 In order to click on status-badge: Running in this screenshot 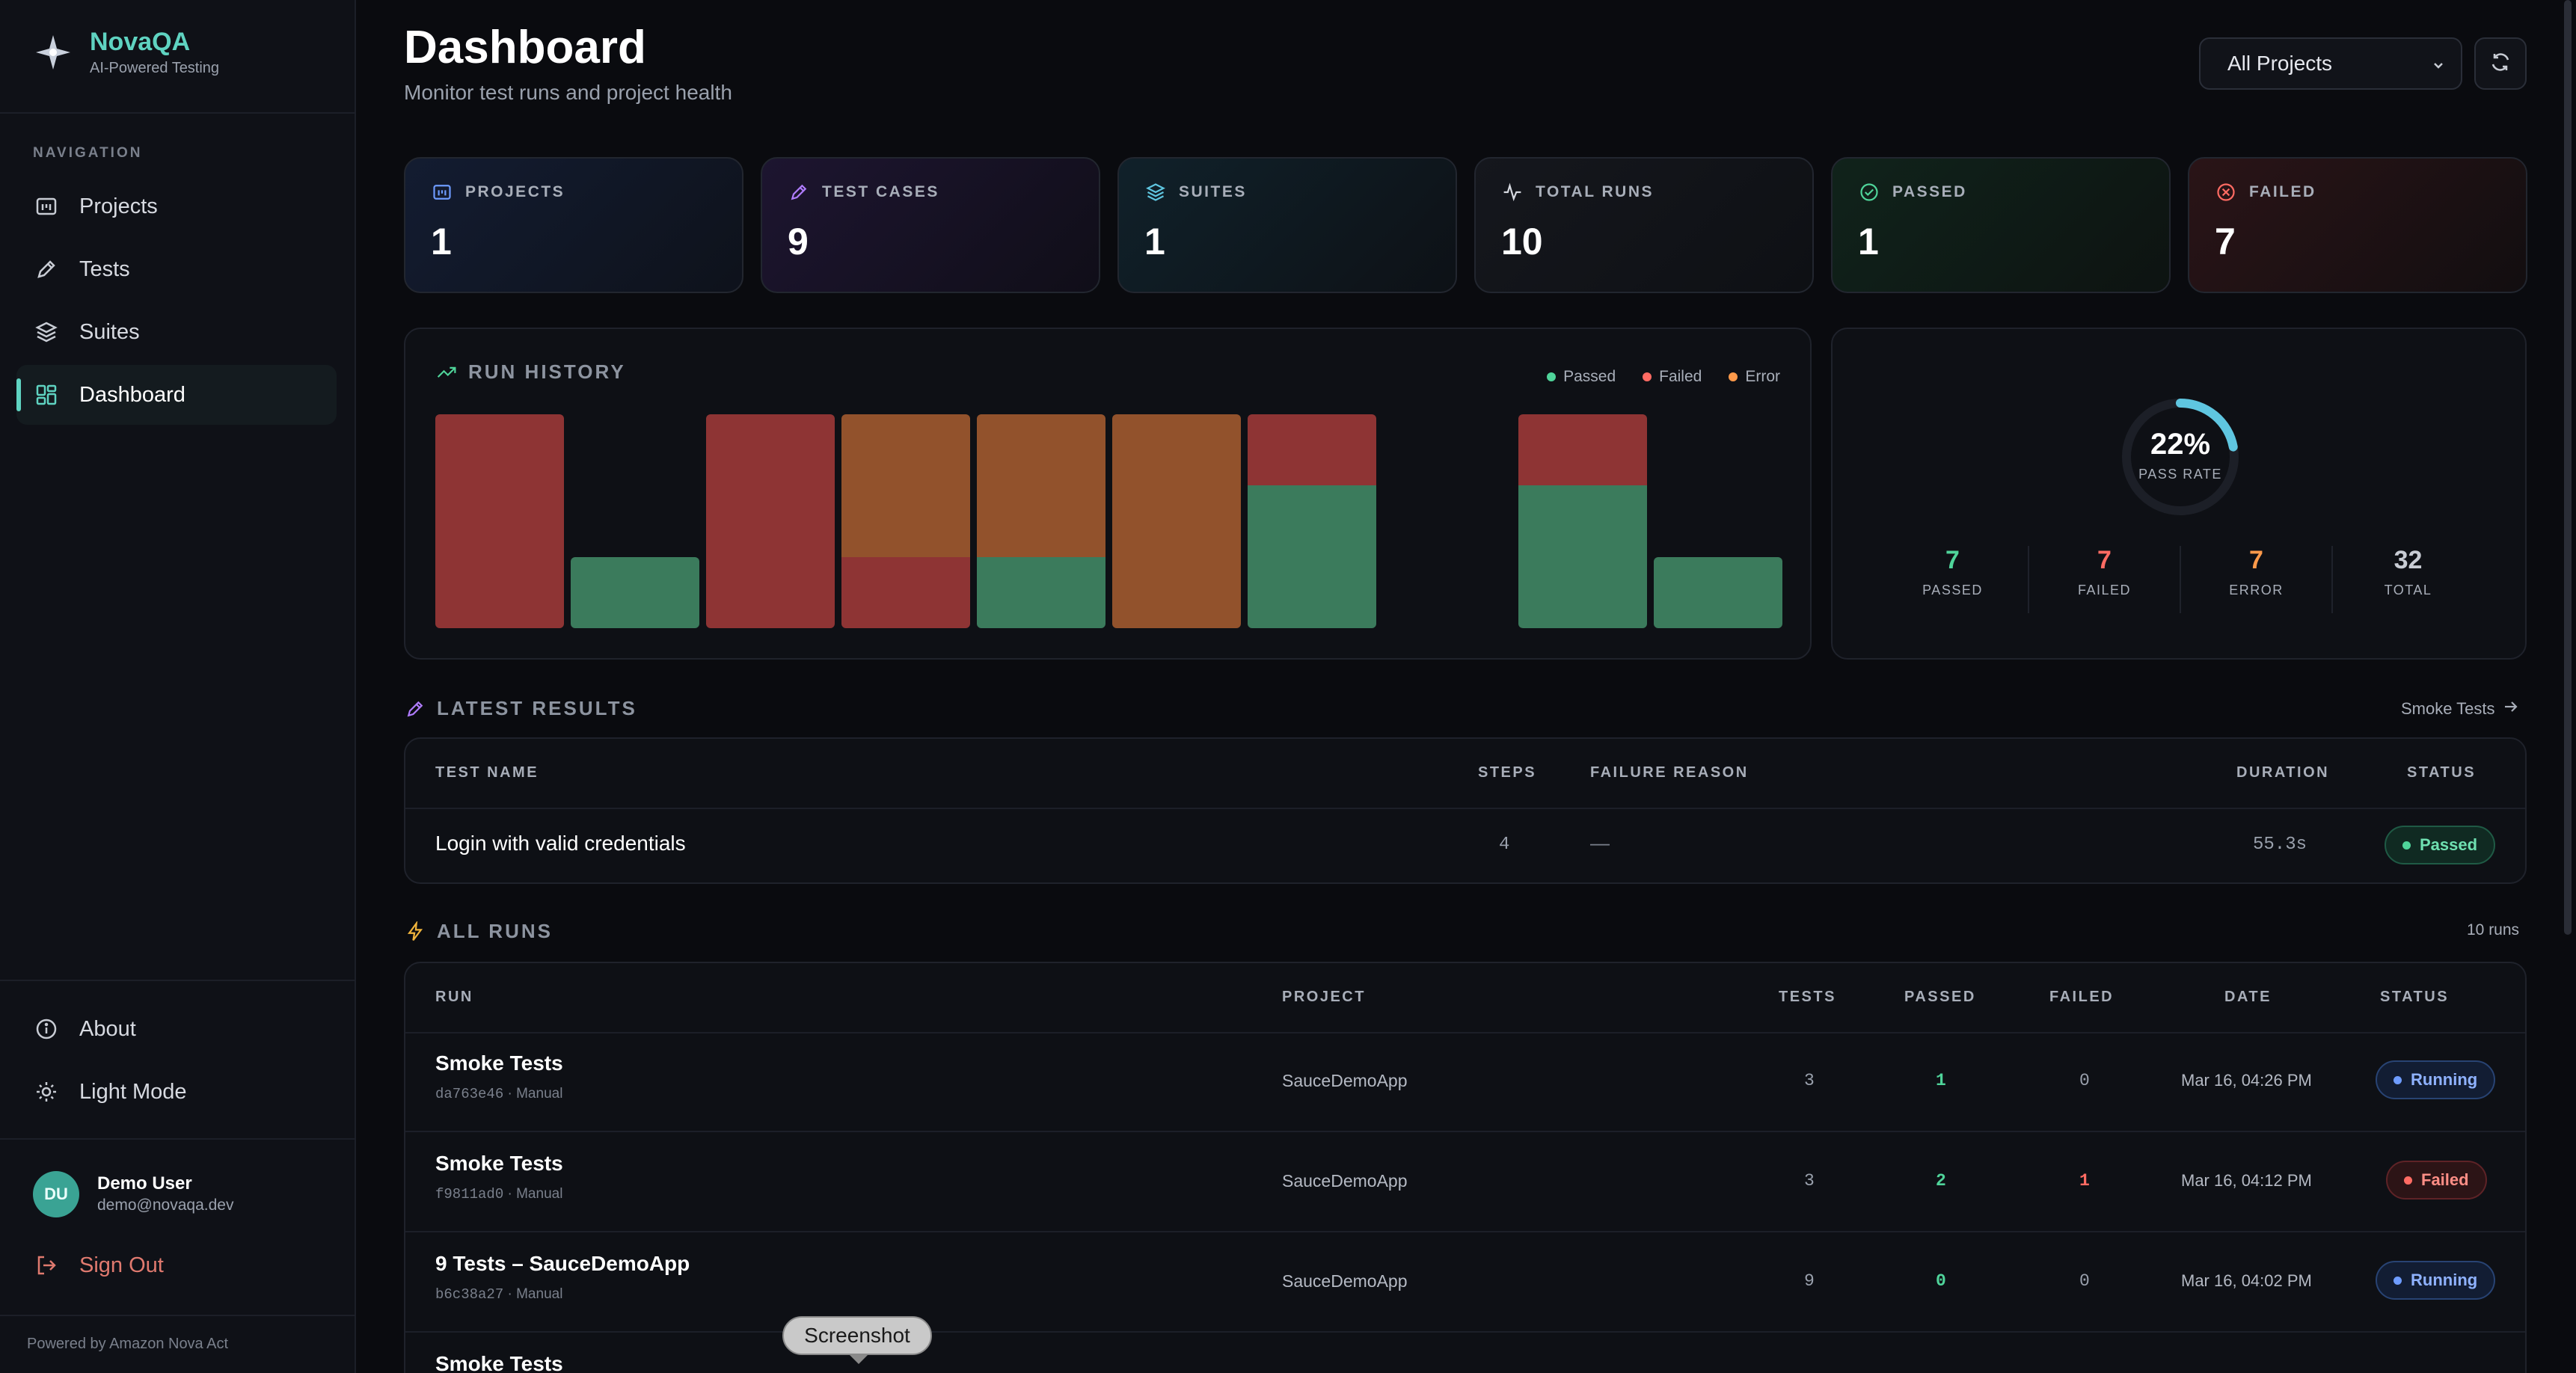, I will do `click(2436, 1280)`.